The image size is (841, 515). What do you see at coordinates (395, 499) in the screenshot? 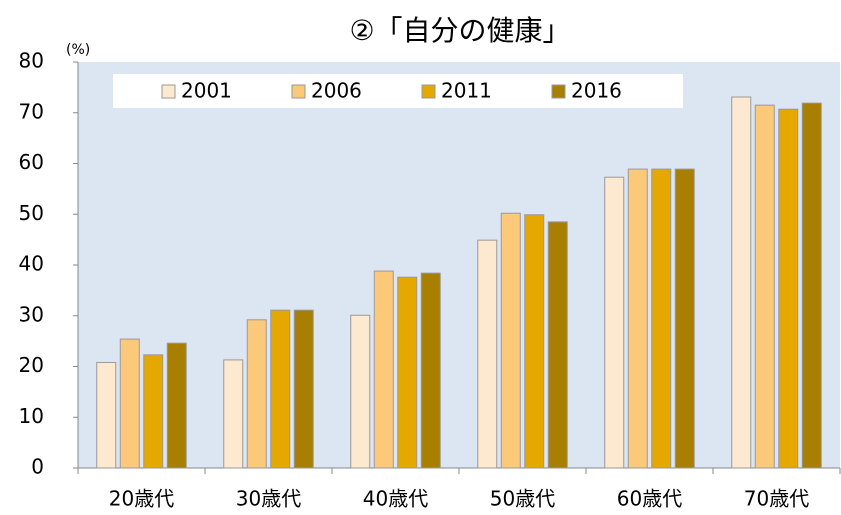
I see `x-tick-label: 40歳代` at bounding box center [395, 499].